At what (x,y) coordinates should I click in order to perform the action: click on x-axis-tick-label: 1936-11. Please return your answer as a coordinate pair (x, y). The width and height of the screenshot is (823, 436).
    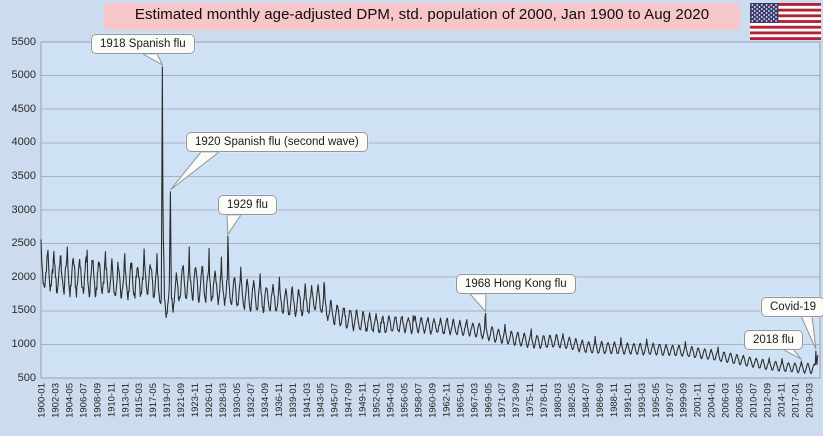
    Looking at the image, I should click on (279, 400).